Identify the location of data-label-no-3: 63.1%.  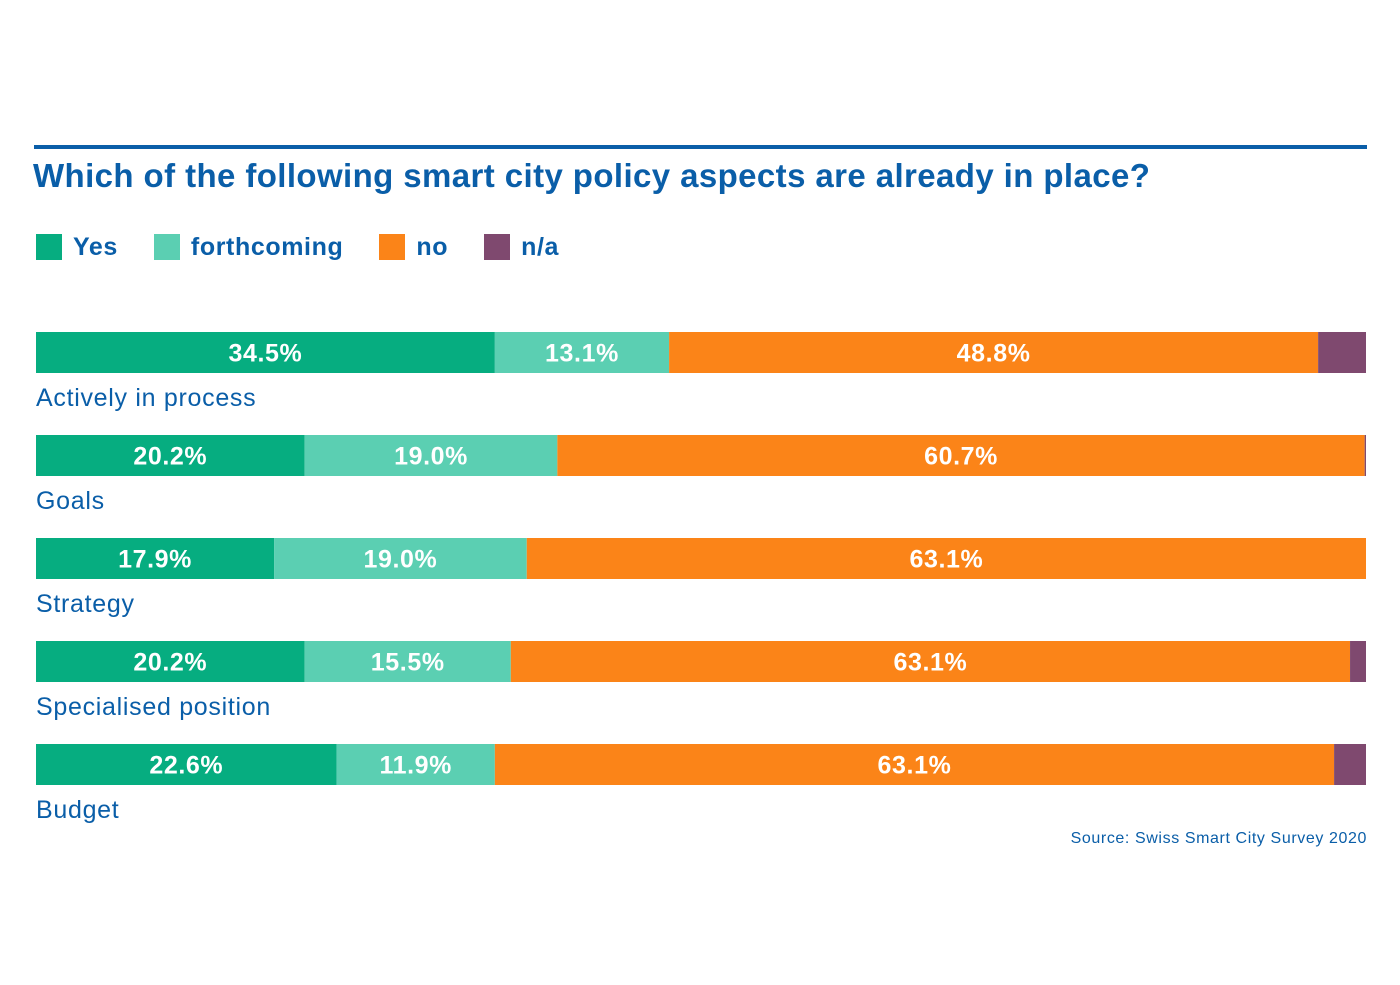
(930, 663).